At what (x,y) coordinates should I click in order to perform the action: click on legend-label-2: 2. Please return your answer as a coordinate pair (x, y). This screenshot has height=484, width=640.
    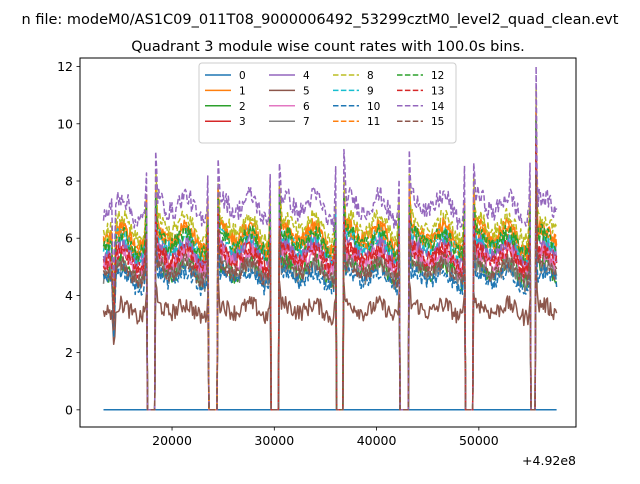
    Looking at the image, I should click on (242, 107).